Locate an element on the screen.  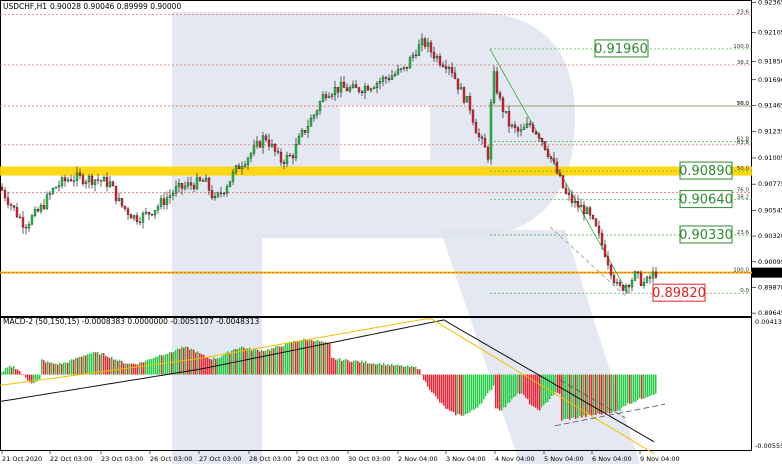
current-price-text: 0.90000 is located at coordinates (767, 274).